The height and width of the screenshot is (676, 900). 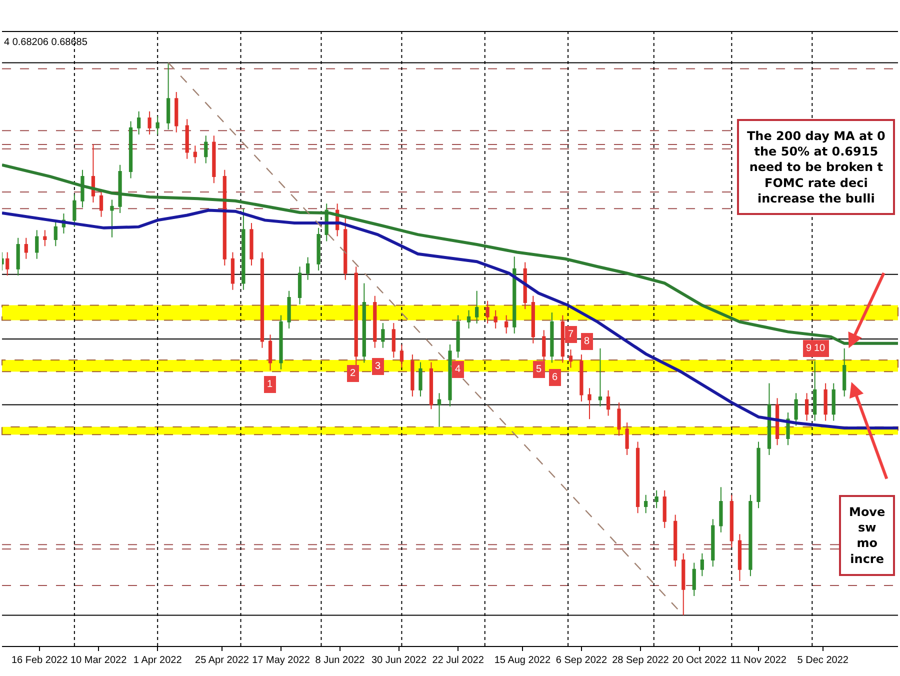 What do you see at coordinates (353, 373) in the screenshot?
I see `annotation: 2` at bounding box center [353, 373].